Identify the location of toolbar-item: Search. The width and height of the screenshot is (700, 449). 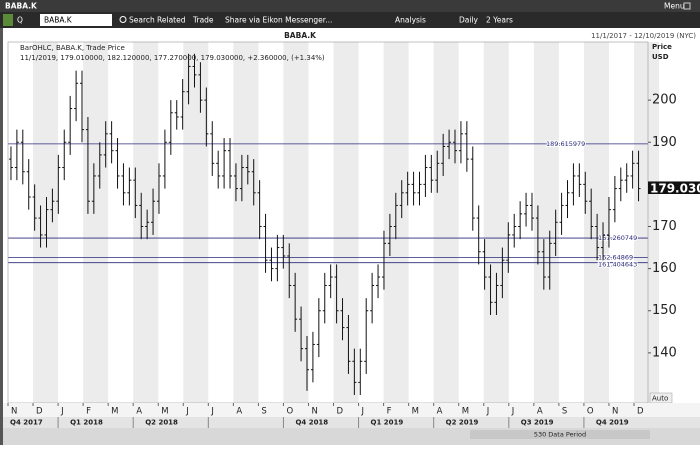
(142, 20).